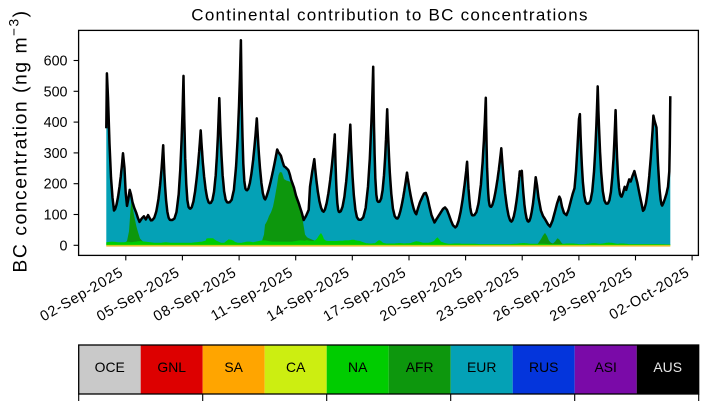  Describe the element at coordinates (420, 367) in the screenshot. I see `svg-text: AFR` at that location.